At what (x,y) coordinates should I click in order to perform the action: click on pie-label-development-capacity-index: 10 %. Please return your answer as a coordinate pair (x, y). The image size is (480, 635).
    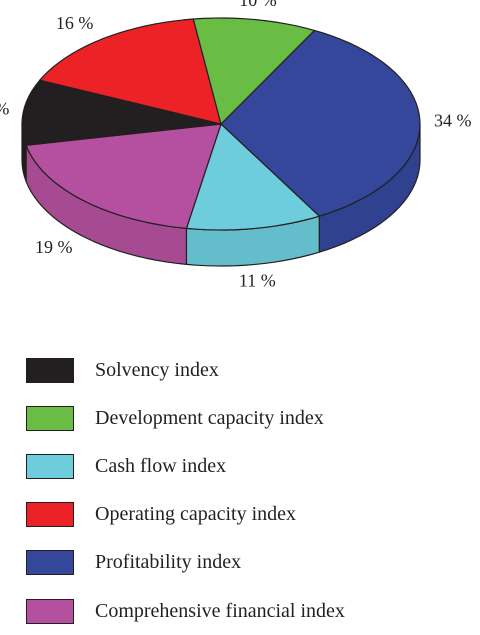
    Looking at the image, I should click on (258, 5).